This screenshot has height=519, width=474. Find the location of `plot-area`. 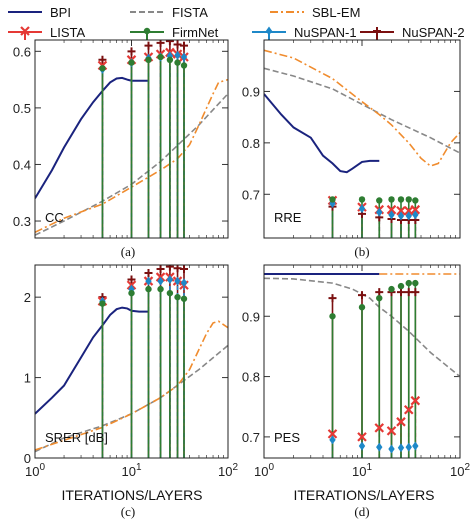

plot-area is located at coordinates (362, 365).